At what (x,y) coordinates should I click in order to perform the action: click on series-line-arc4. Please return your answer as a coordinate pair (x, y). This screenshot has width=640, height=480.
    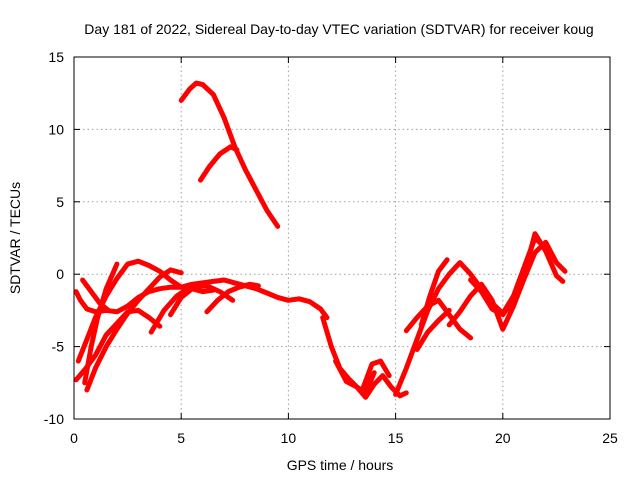
    Looking at the image, I should click on (134, 330).